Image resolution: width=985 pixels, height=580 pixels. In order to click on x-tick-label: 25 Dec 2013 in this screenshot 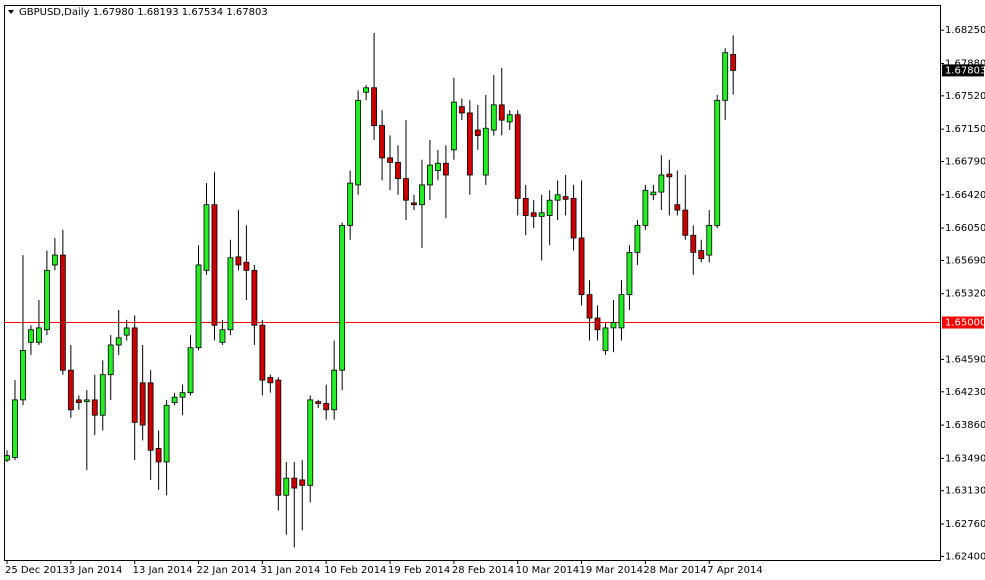, I will do `click(37, 570)`.